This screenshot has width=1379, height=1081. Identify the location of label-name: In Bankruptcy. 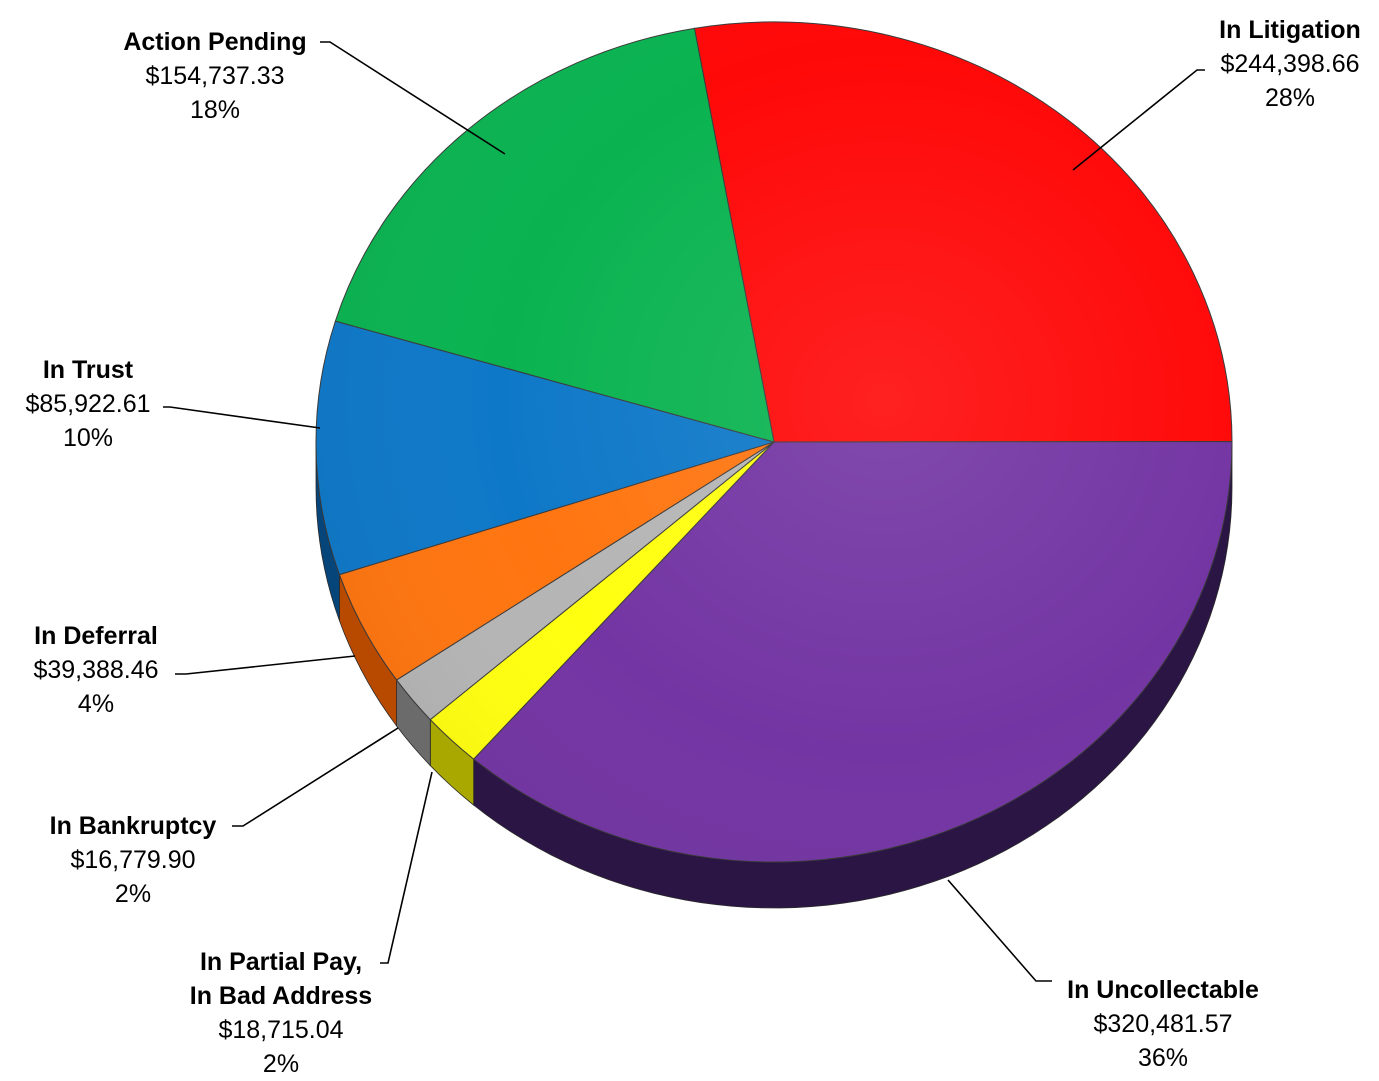
(133, 826).